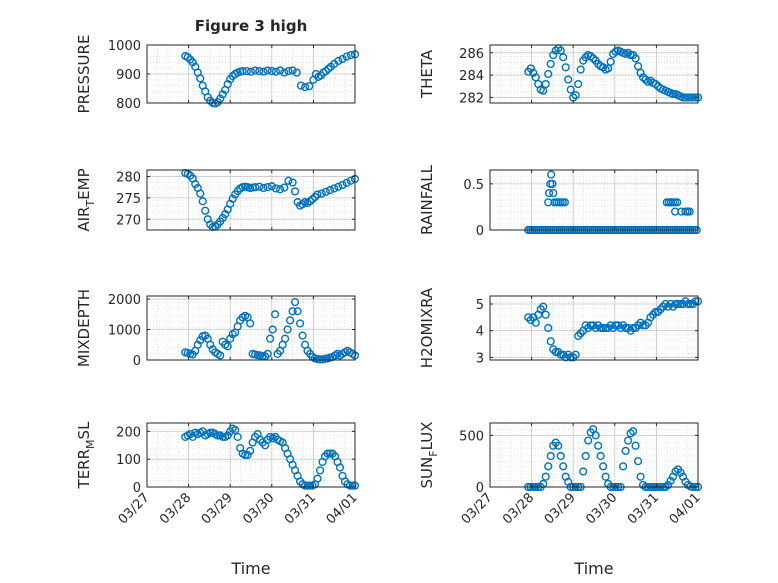 Image resolution: width=778 pixels, height=583 pixels. I want to click on y-tick-label: 270, so click(128, 220).